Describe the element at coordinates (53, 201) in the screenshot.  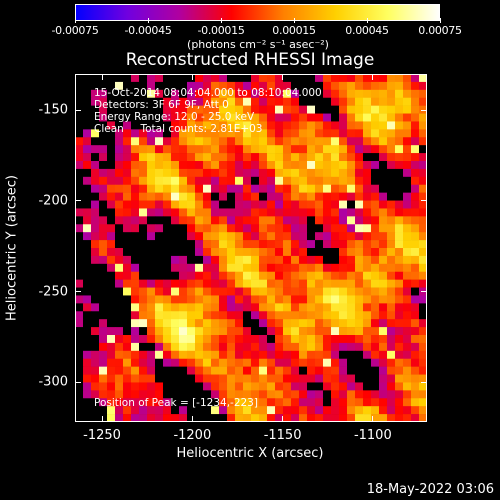
I see `y-tick-label: -200` at that location.